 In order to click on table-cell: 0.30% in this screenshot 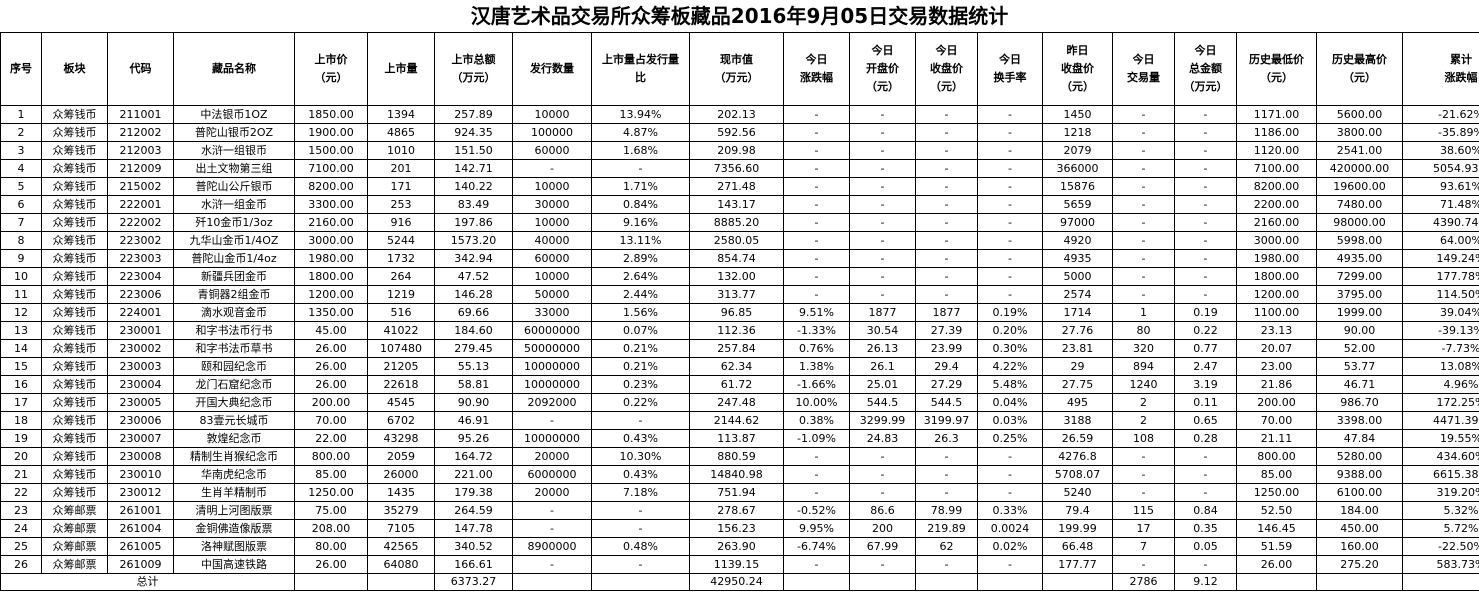, I will do `click(1010, 348)`.